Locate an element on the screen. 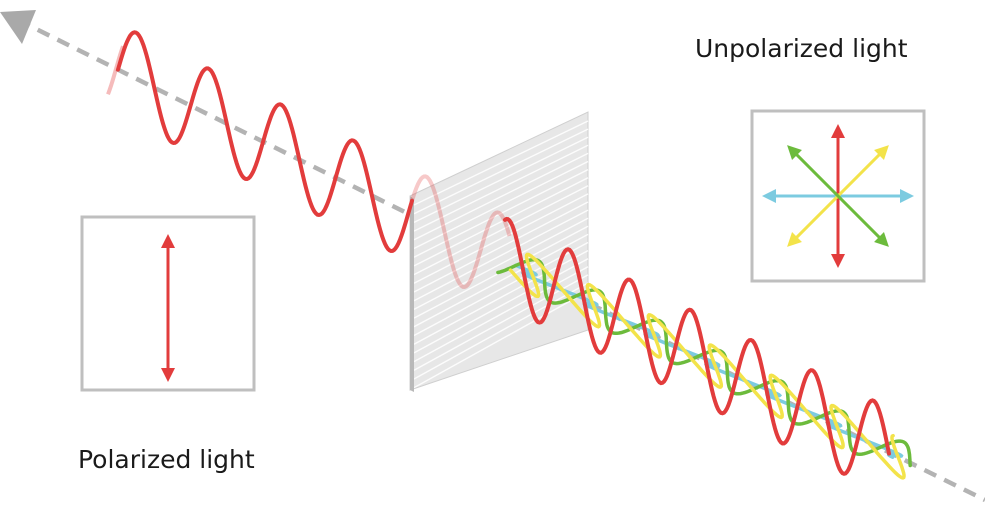  vertical-double-arrow-icon is located at coordinates (168, 308).